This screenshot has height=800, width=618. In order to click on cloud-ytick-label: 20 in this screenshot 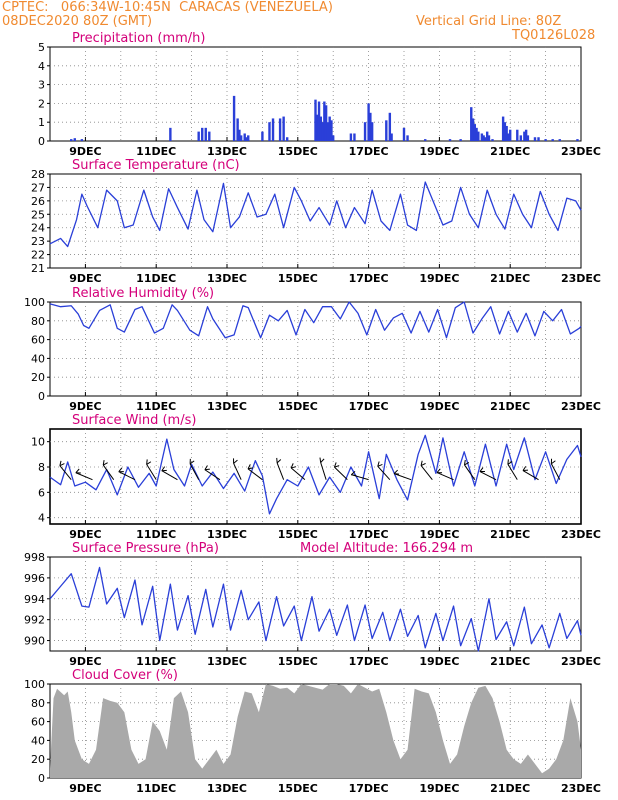, I will do `click(38, 759)`.